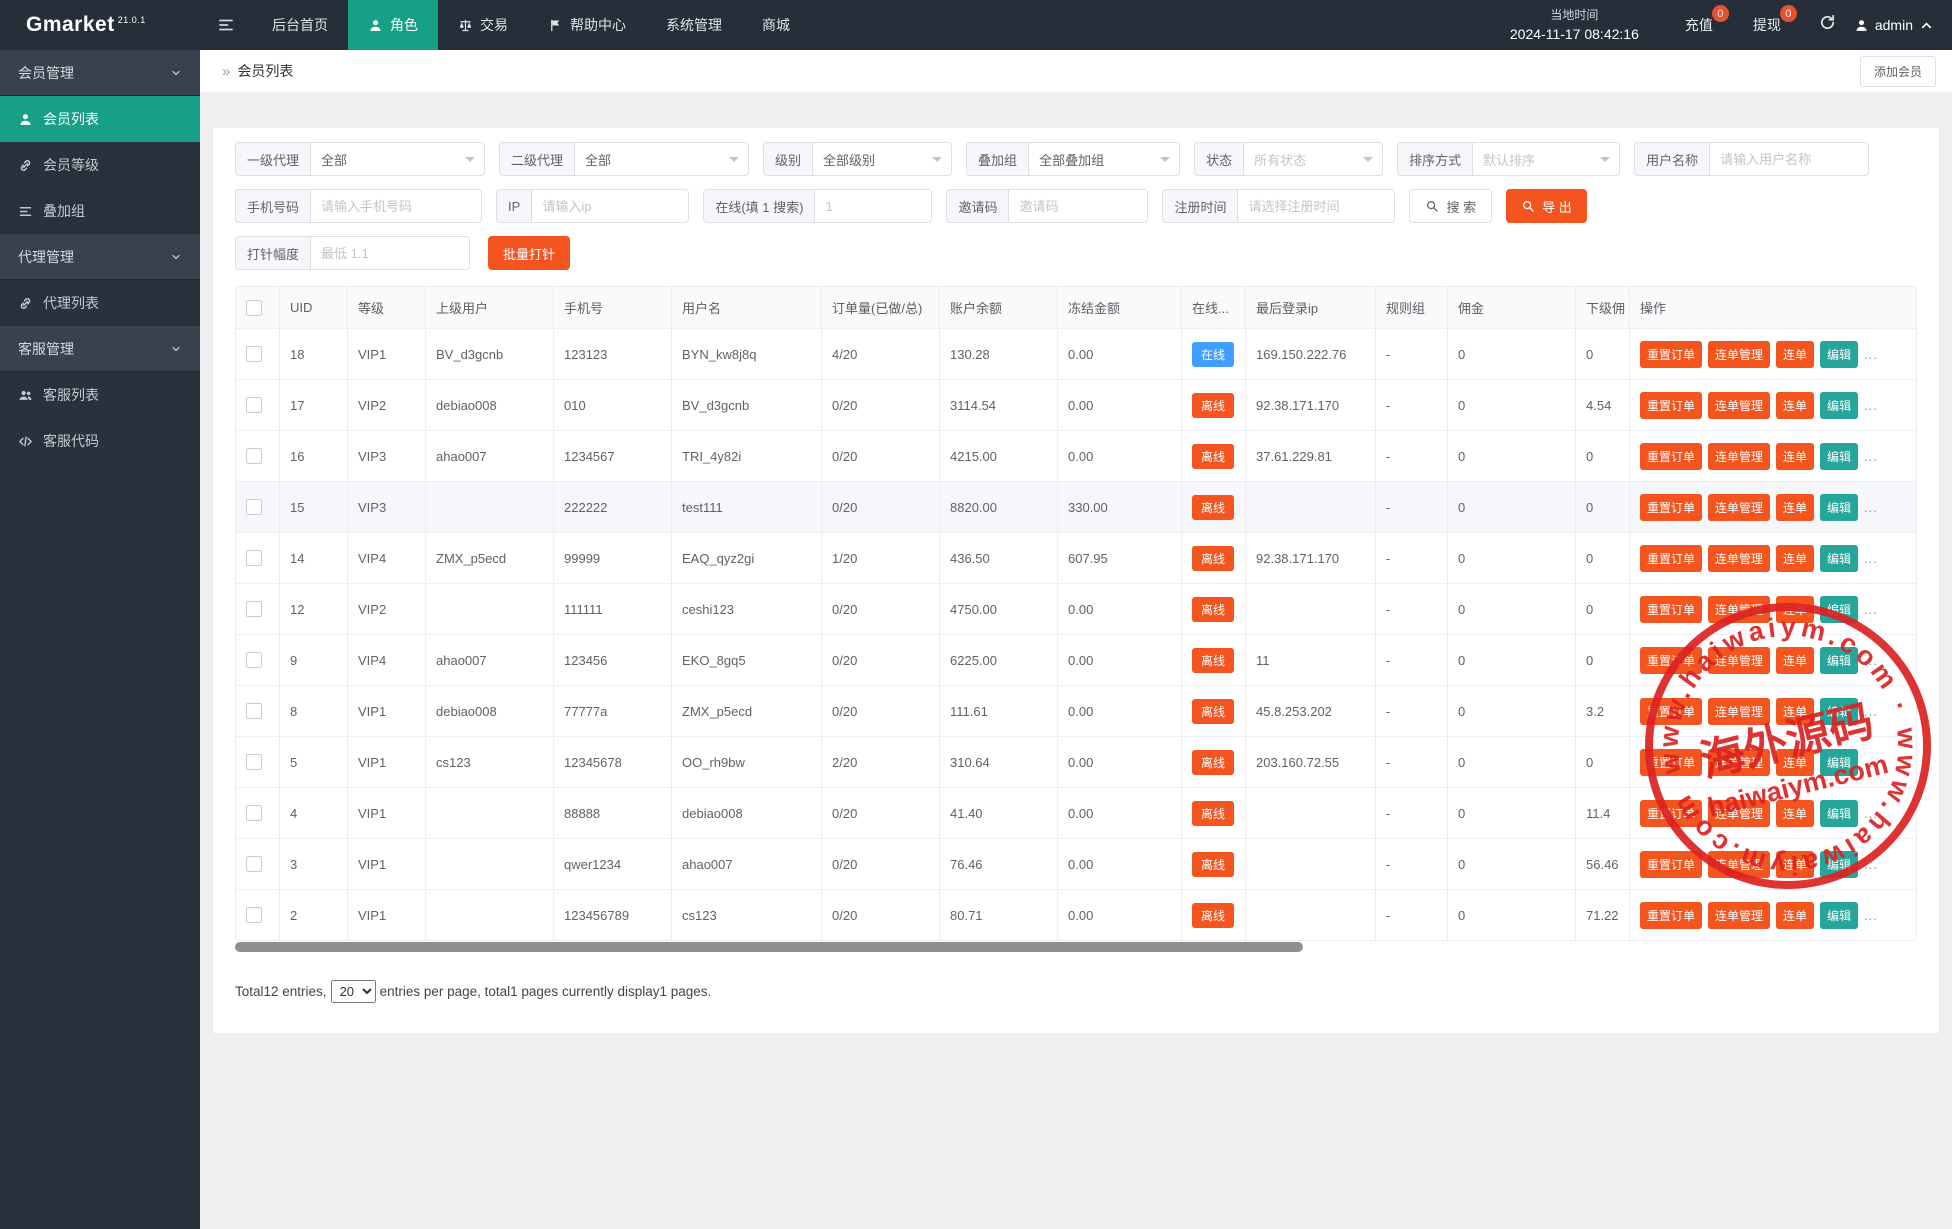 This screenshot has height=1229, width=1952. What do you see at coordinates (882, 159) in the screenshot?
I see `filter-select: 全部级别` at bounding box center [882, 159].